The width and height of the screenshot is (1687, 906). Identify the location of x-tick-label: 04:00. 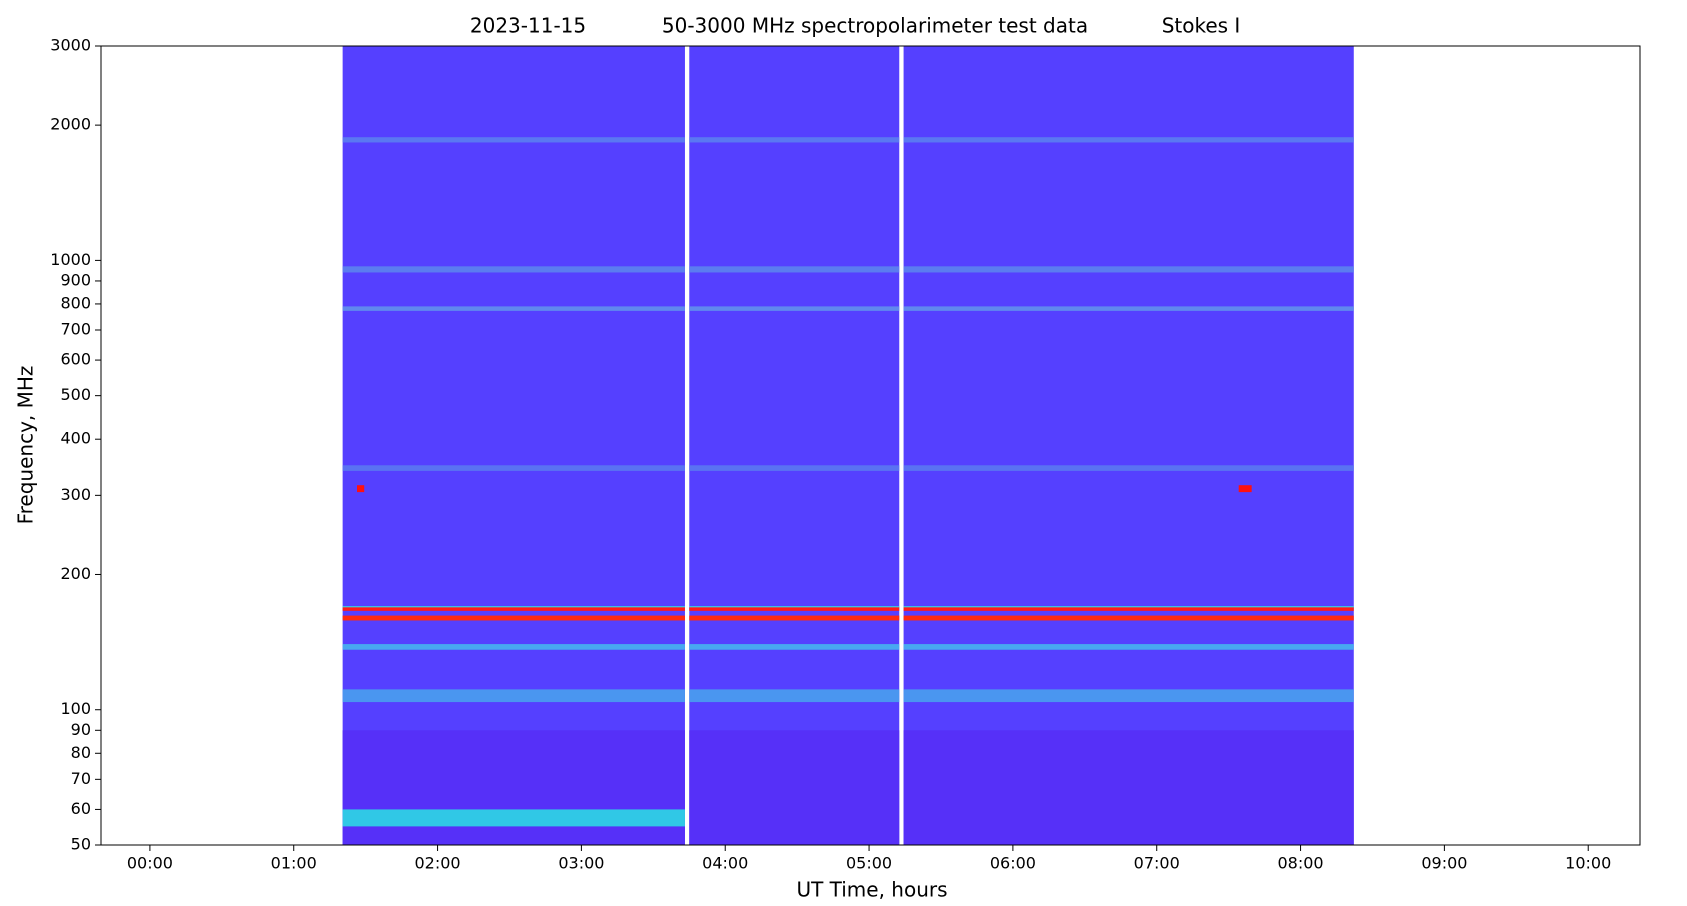
(725, 863).